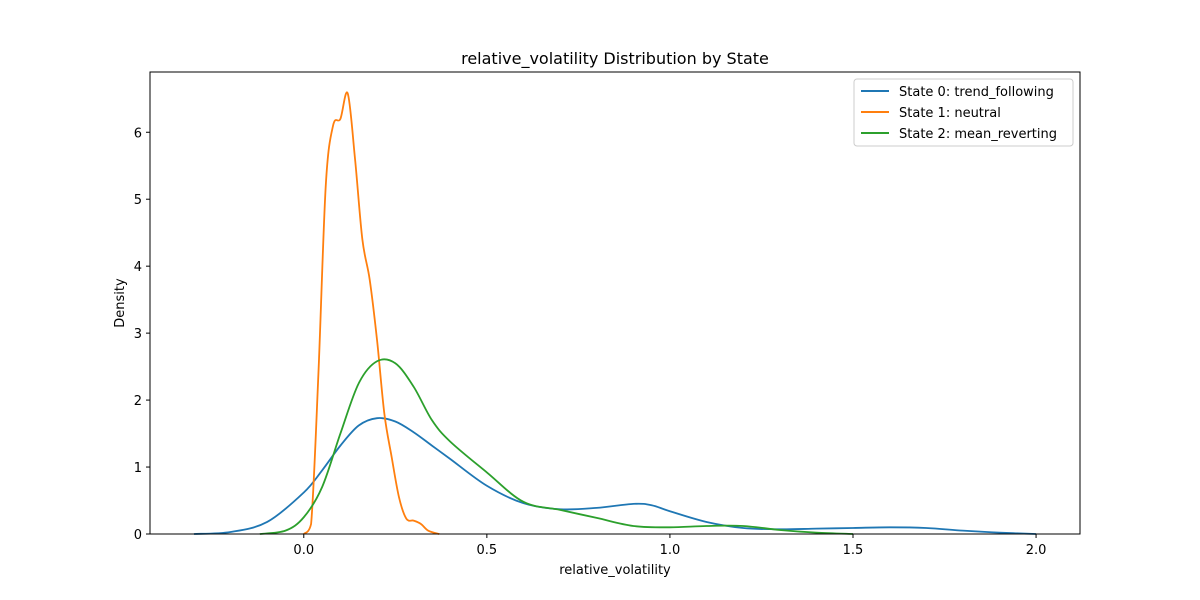 This screenshot has width=1200, height=600. Describe the element at coordinates (138, 200) in the screenshot. I see `y-tick-label: 5` at that location.